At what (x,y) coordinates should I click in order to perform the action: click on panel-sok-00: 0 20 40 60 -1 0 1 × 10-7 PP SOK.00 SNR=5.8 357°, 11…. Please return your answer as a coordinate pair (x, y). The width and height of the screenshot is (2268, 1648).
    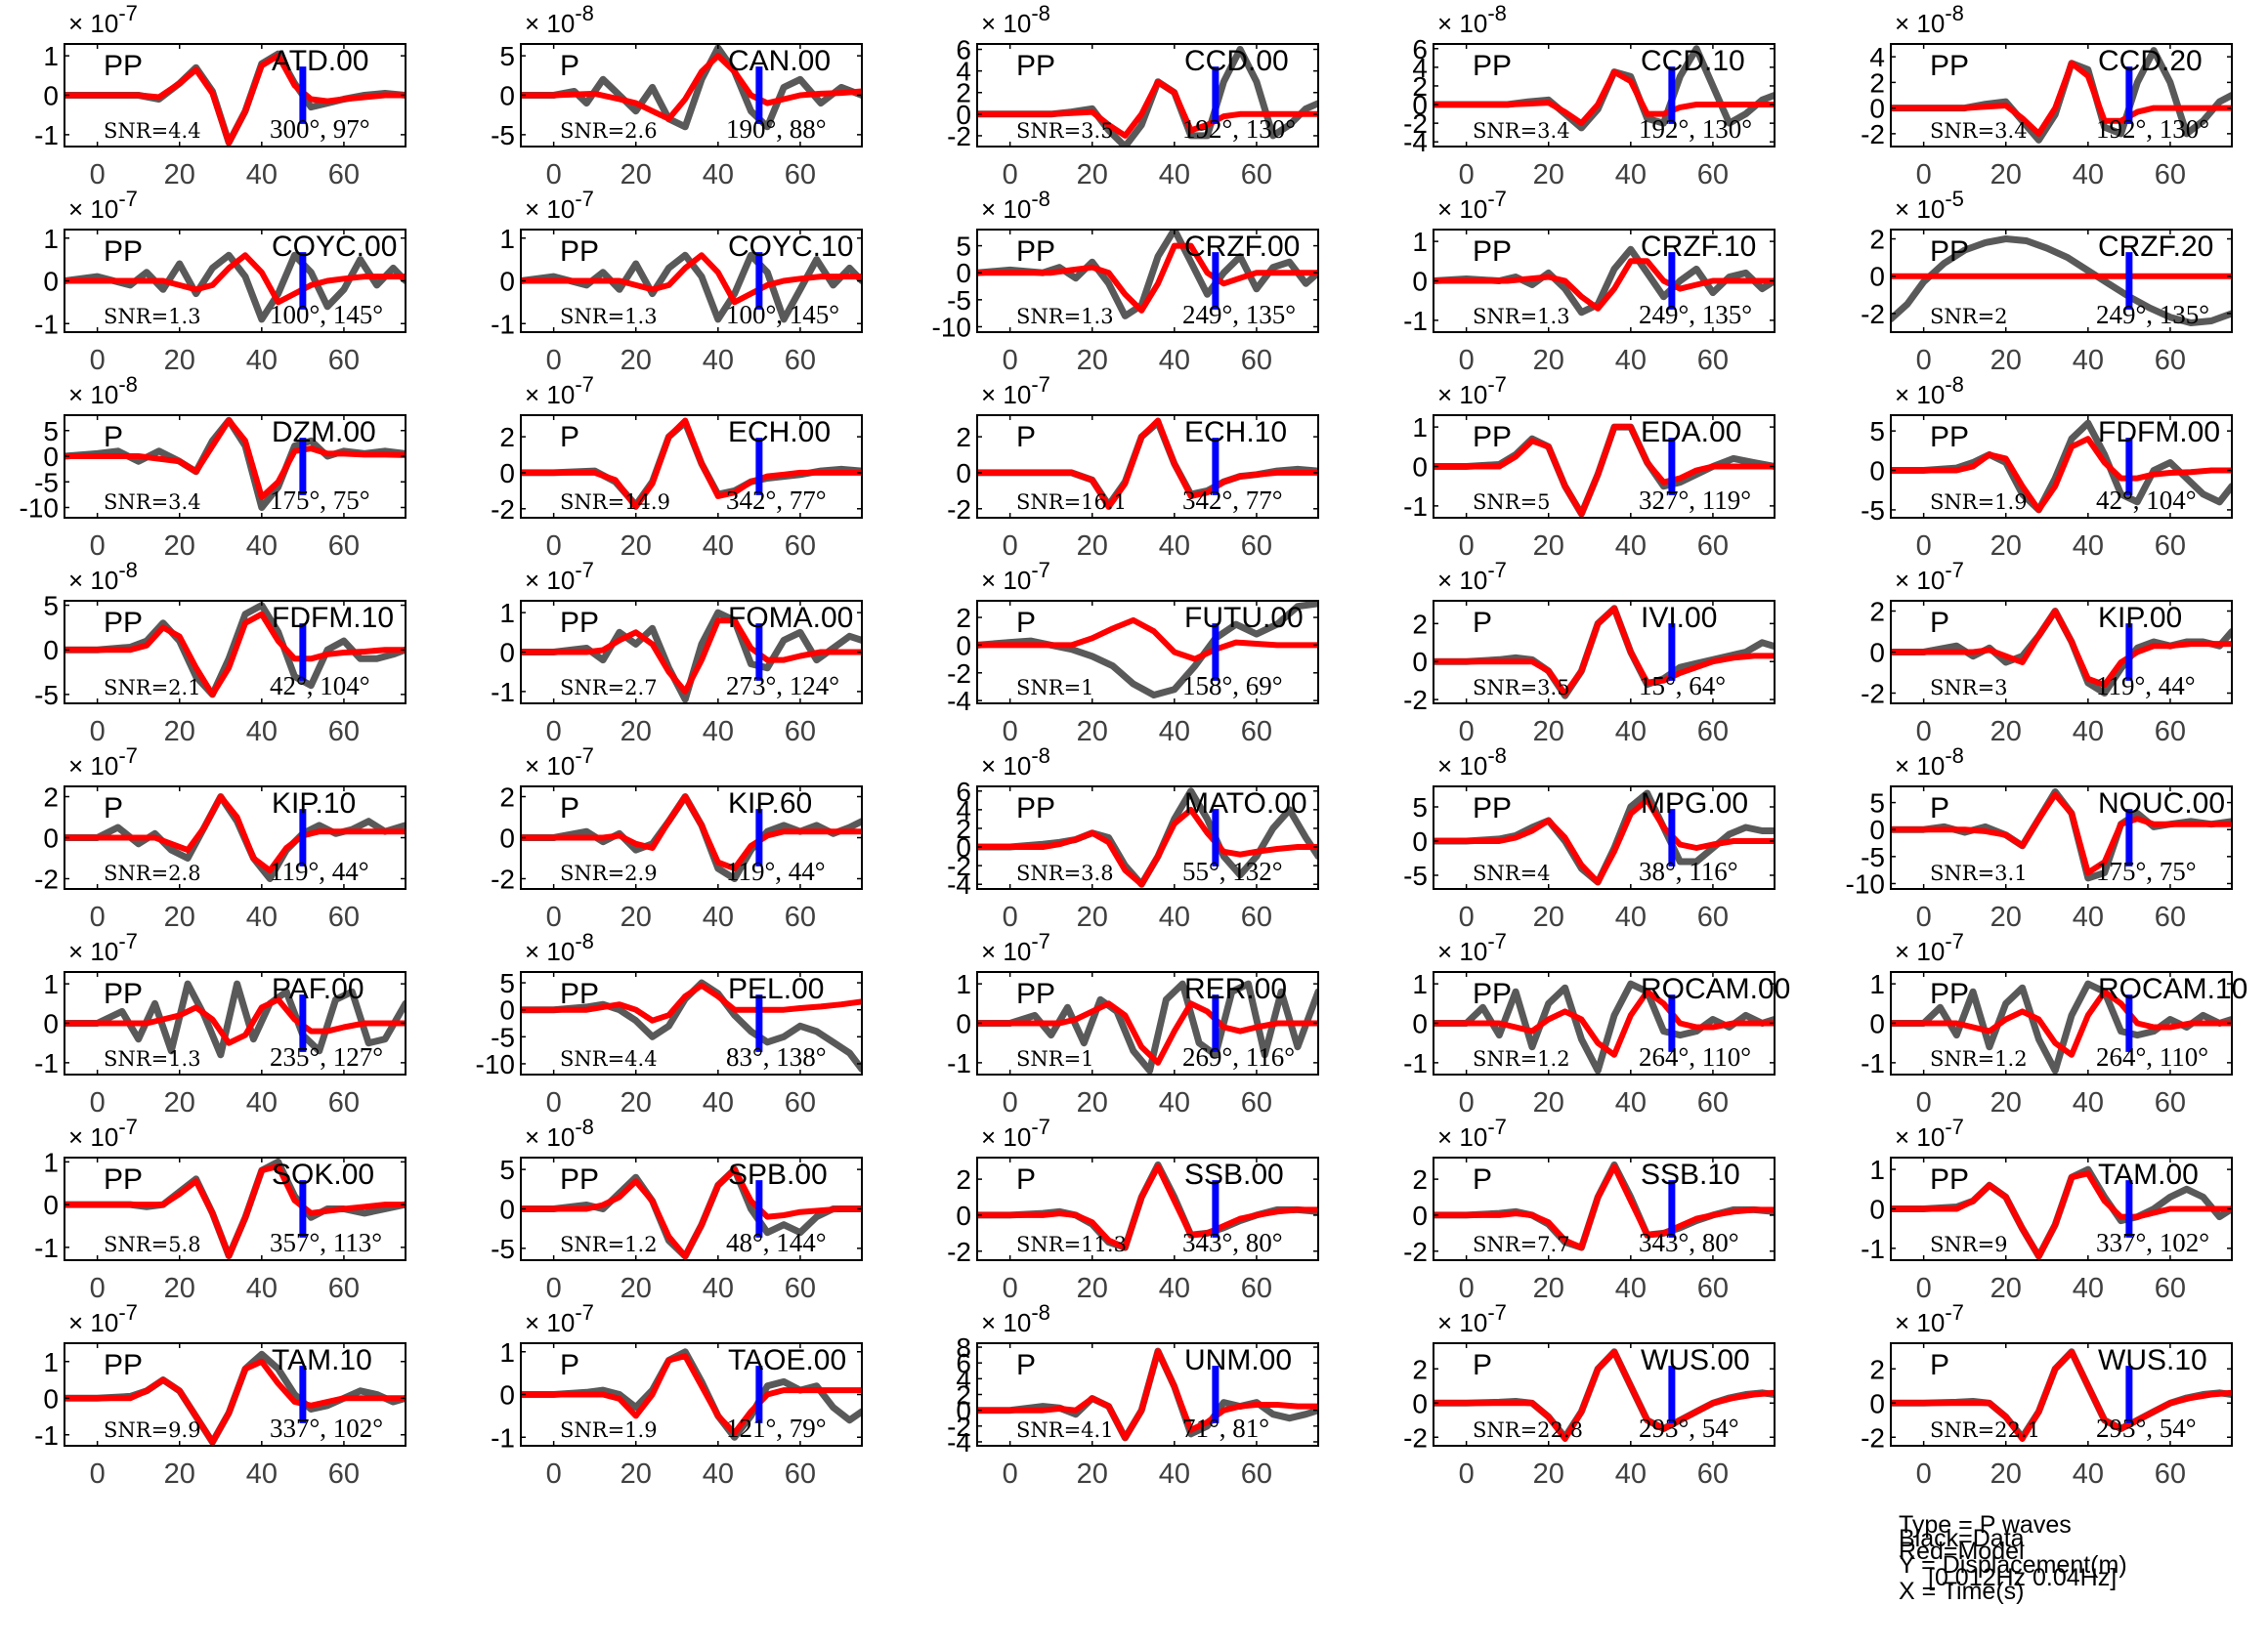
    Looking at the image, I should click on (220, 1209).